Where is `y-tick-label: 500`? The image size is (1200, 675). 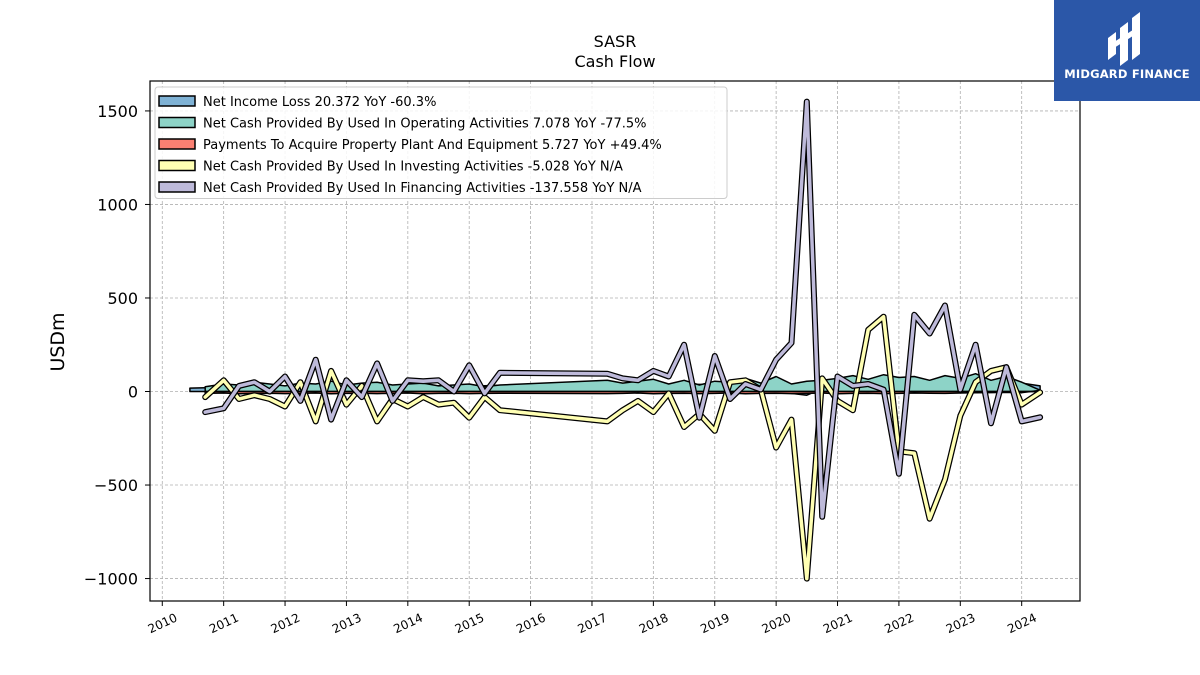 y-tick-label: 500 is located at coordinates (122, 298).